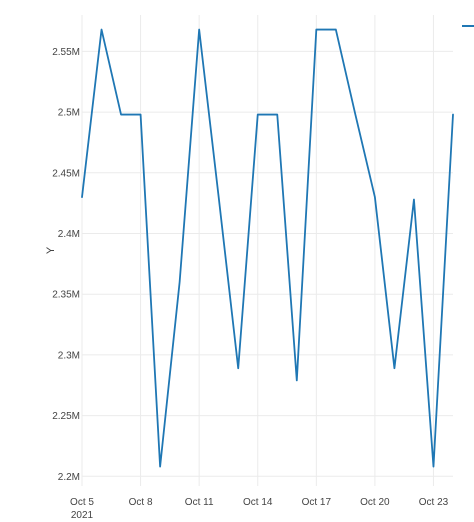 Image resolution: width=474 pixels, height=522 pixels. I want to click on x-tick-label: Oct 5, so click(82, 502).